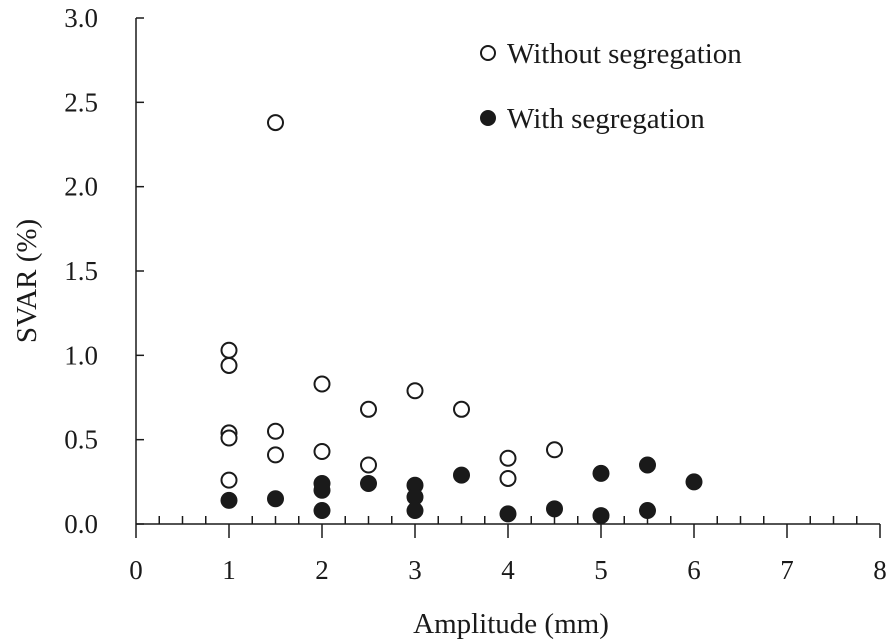 This screenshot has width=892, height=642. I want to click on x-axis-ticks: 0 1 2 3 4 5 6 7 8, so click(508, 550).